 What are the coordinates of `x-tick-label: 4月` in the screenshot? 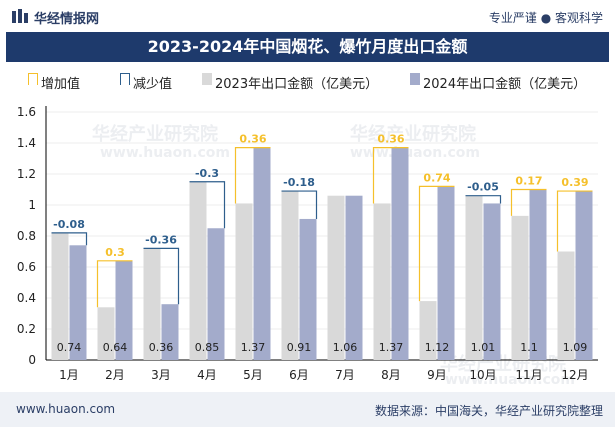 It's located at (207, 375).